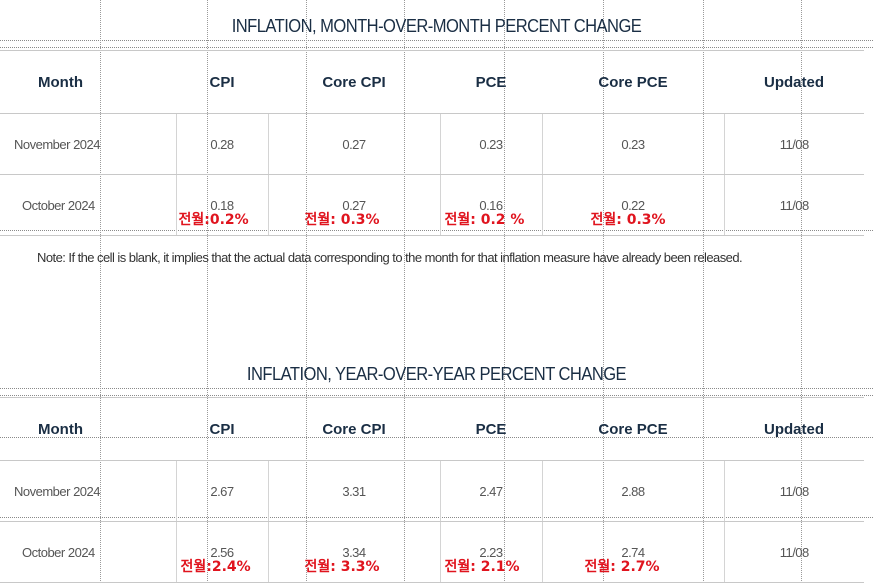 The image size is (873, 583). Describe the element at coordinates (482, 567) in the screenshot. I see `prev-month-annotation: 전월: 2.1%` at that location.